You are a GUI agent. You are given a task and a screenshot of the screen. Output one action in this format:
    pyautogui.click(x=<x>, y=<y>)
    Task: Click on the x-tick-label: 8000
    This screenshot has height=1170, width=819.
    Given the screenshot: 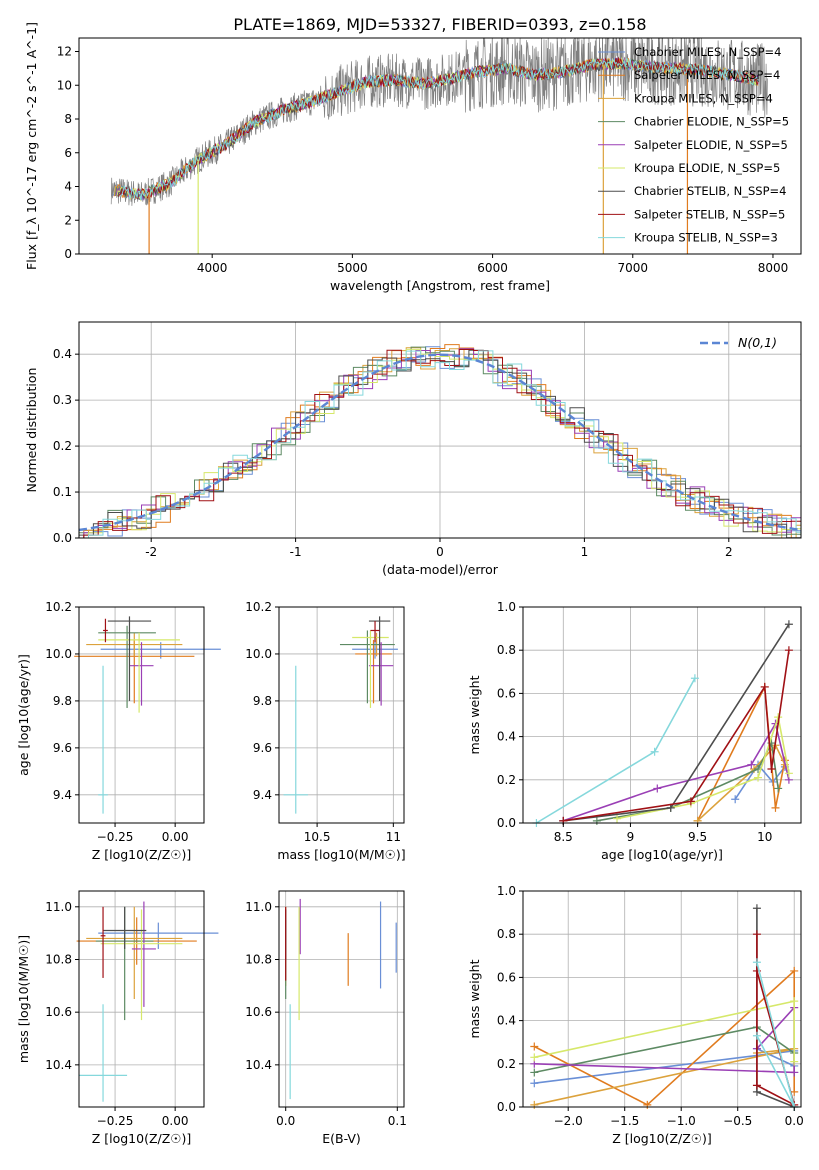 What is the action you would take?
    pyautogui.click(x=773, y=268)
    